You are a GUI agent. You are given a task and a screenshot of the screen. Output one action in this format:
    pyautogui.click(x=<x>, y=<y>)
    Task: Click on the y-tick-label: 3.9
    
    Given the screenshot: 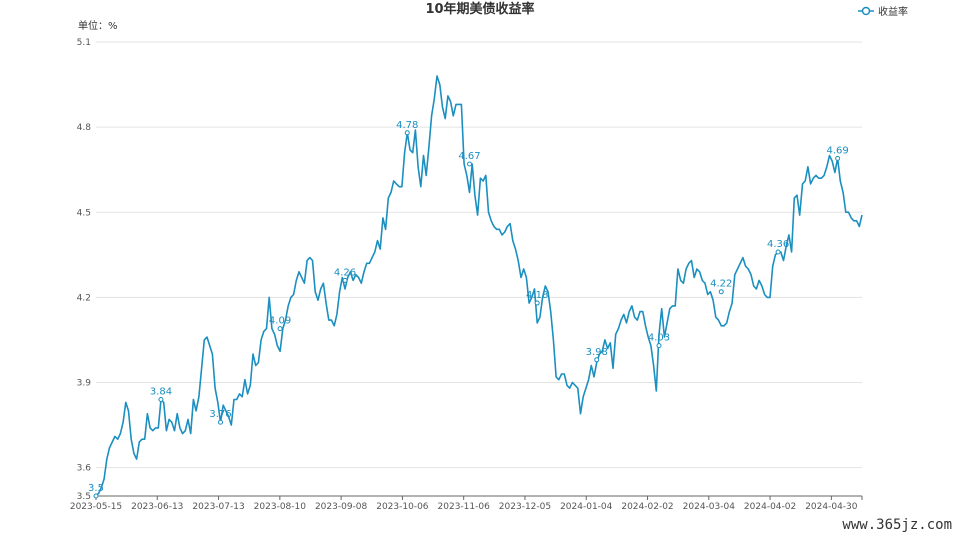 What is the action you would take?
    pyautogui.click(x=84, y=384)
    